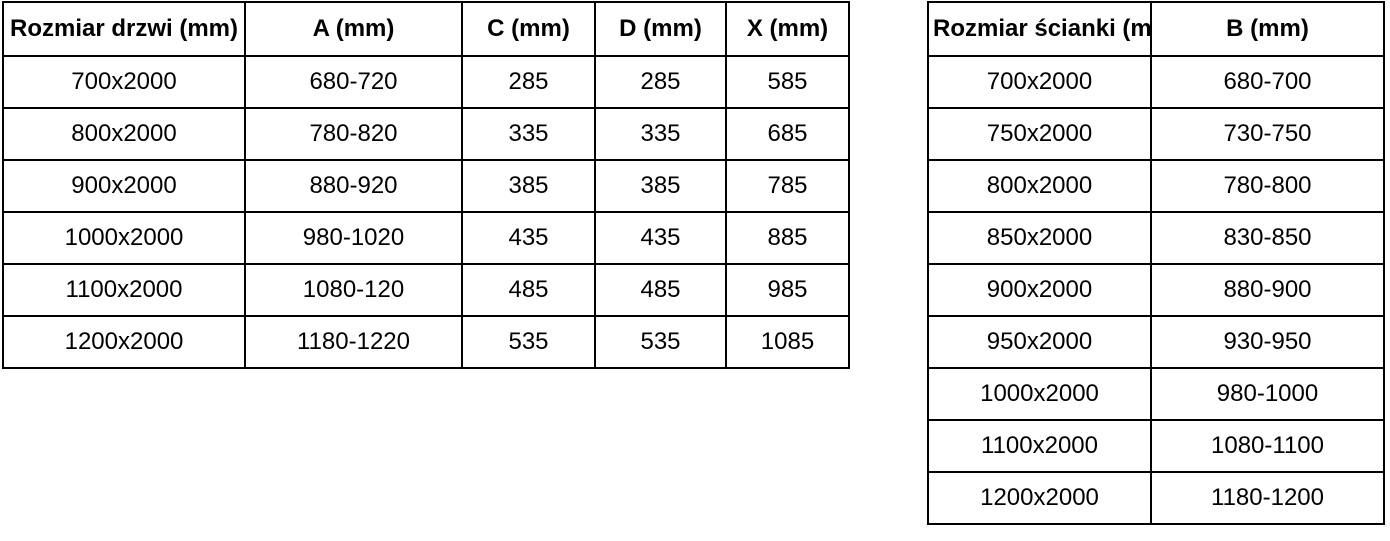  Describe the element at coordinates (787, 82) in the screenshot. I see `table-cell: 585` at that location.